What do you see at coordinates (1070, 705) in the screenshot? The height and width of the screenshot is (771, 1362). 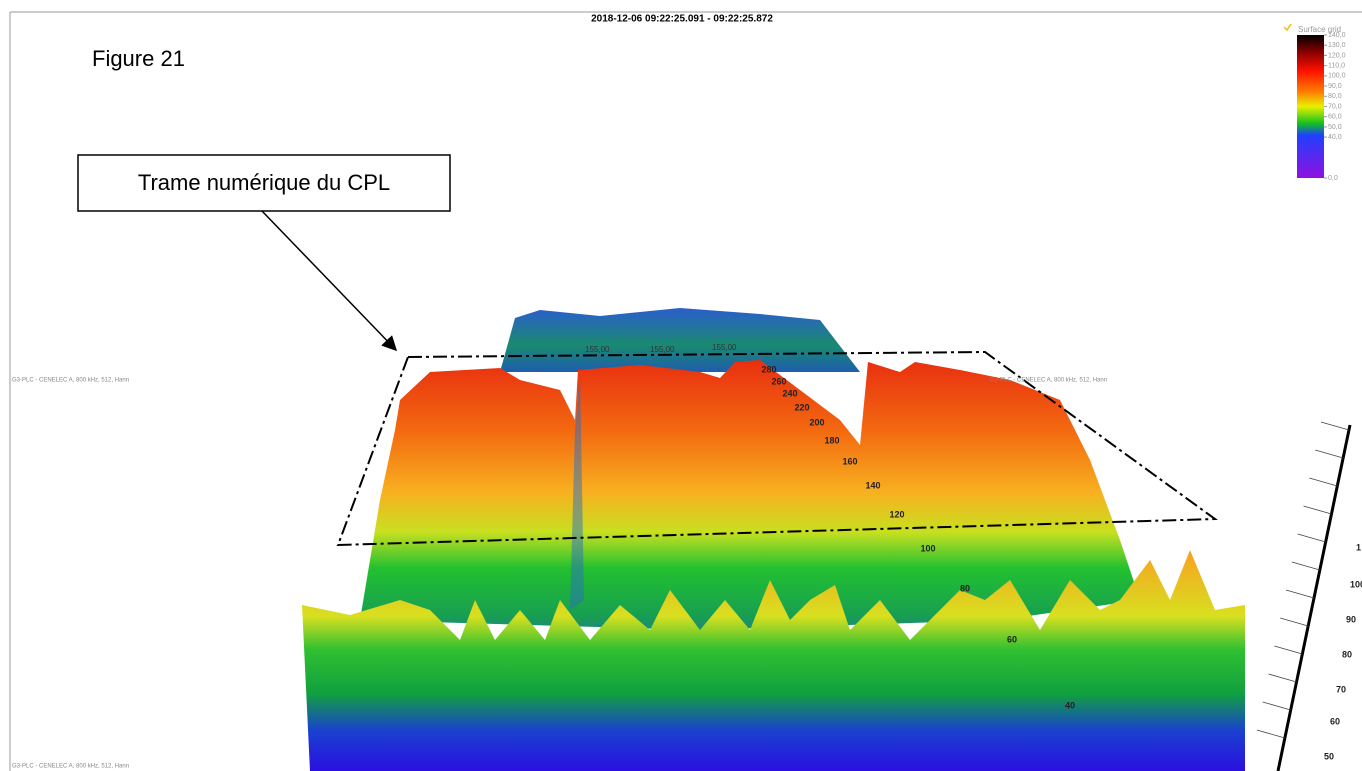 I see `depth-label: 40` at bounding box center [1070, 705].